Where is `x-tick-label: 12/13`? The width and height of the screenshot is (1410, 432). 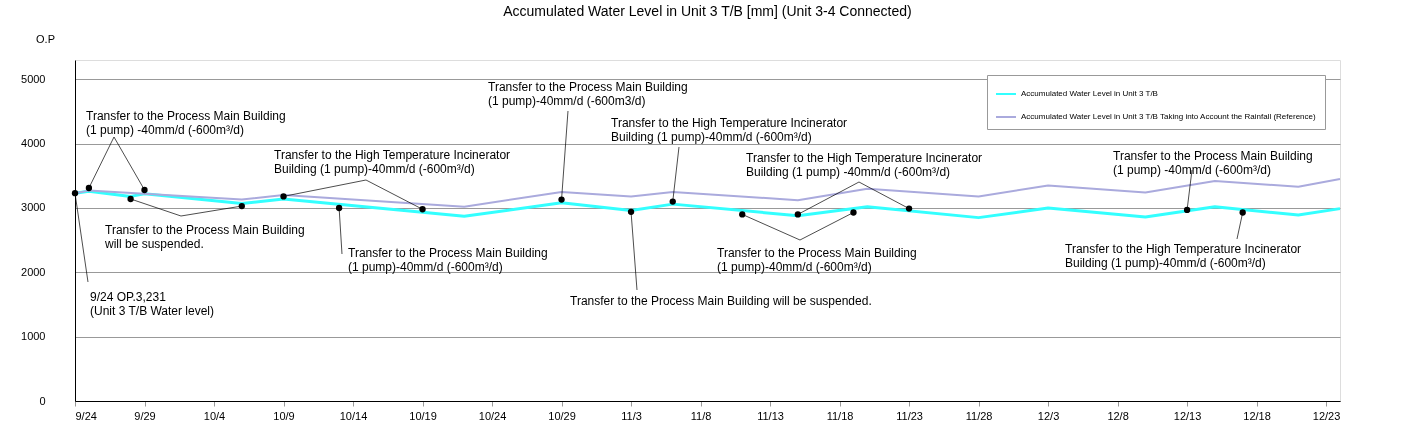 x-tick-label: 12/13 is located at coordinates (1187, 415).